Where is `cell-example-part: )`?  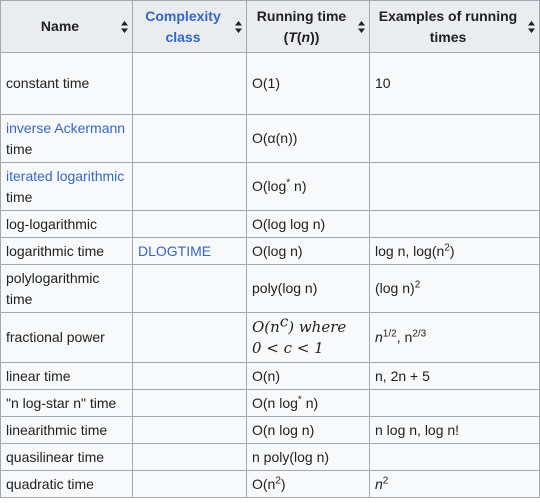
cell-example-part: ) is located at coordinates (452, 250).